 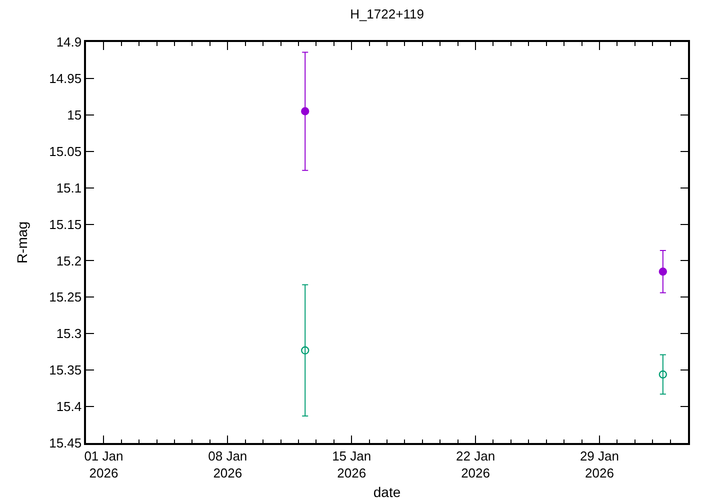 I want to click on y-tick-label: 15, so click(x=74, y=114).